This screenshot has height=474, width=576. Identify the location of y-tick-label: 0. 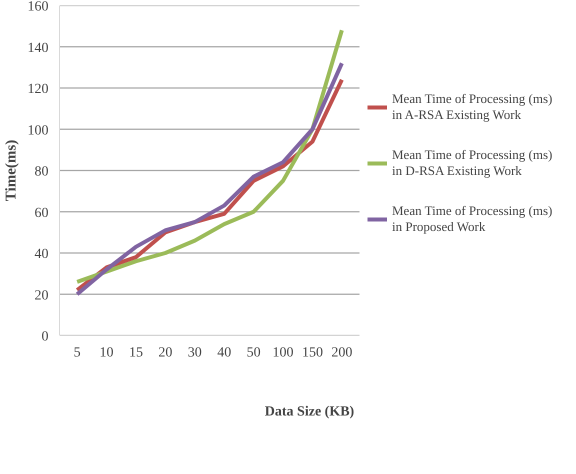
(45, 337).